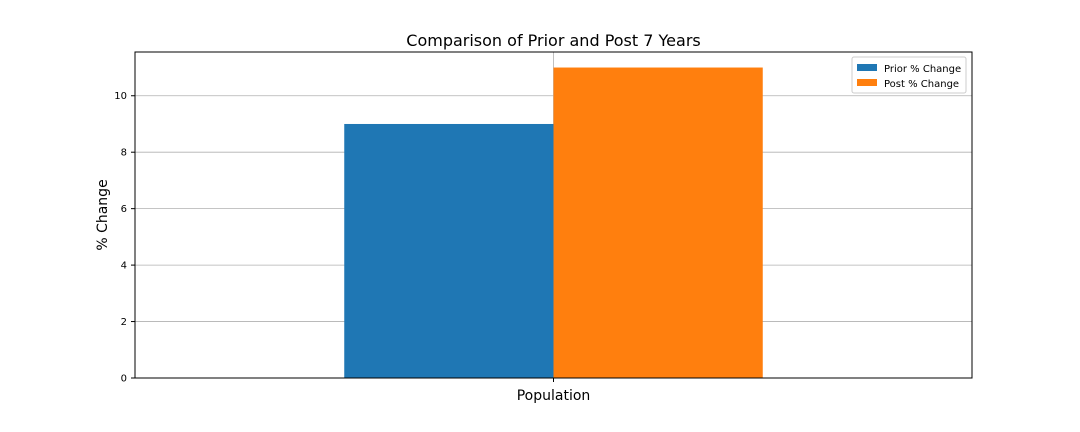 This screenshot has height=432, width=1080. Describe the element at coordinates (554, 396) in the screenshot. I see `x-tick-label: Population` at that location.